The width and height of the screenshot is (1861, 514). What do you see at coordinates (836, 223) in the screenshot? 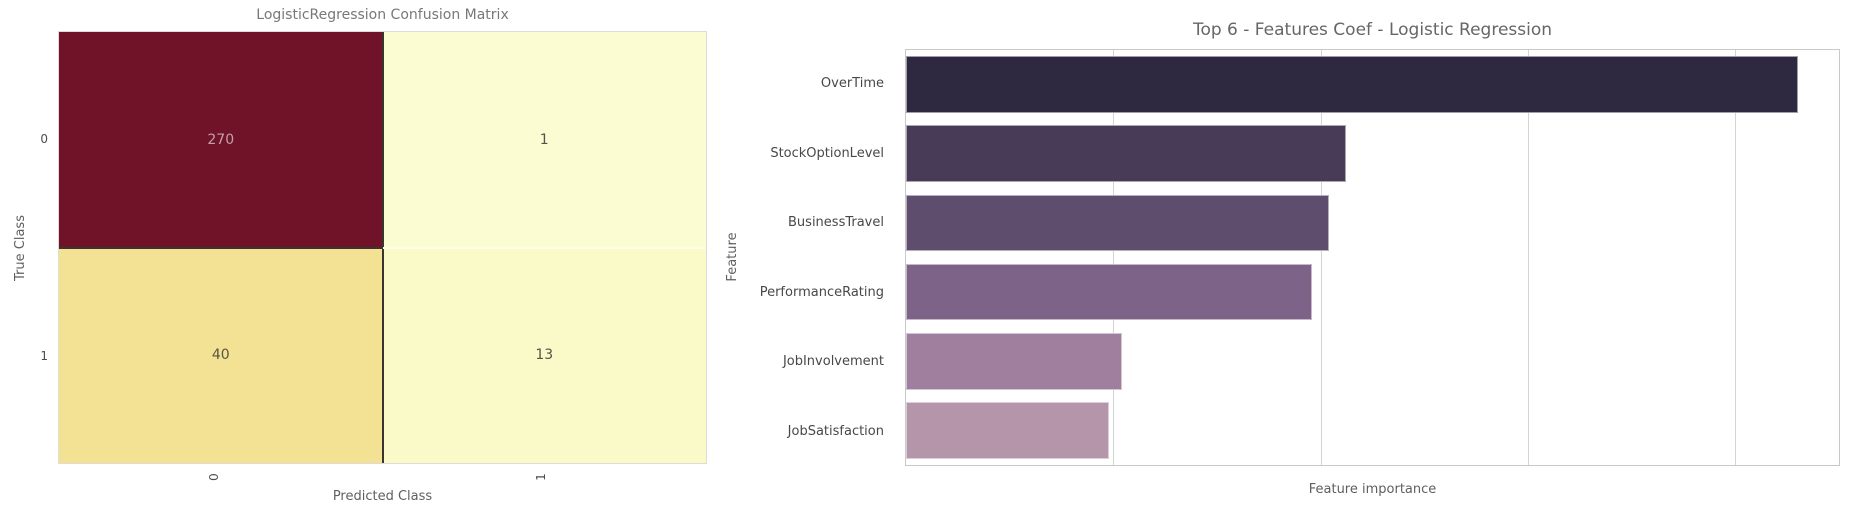
I see `bar-label-BusinessTravel: BusinessTravel` at bounding box center [836, 223].